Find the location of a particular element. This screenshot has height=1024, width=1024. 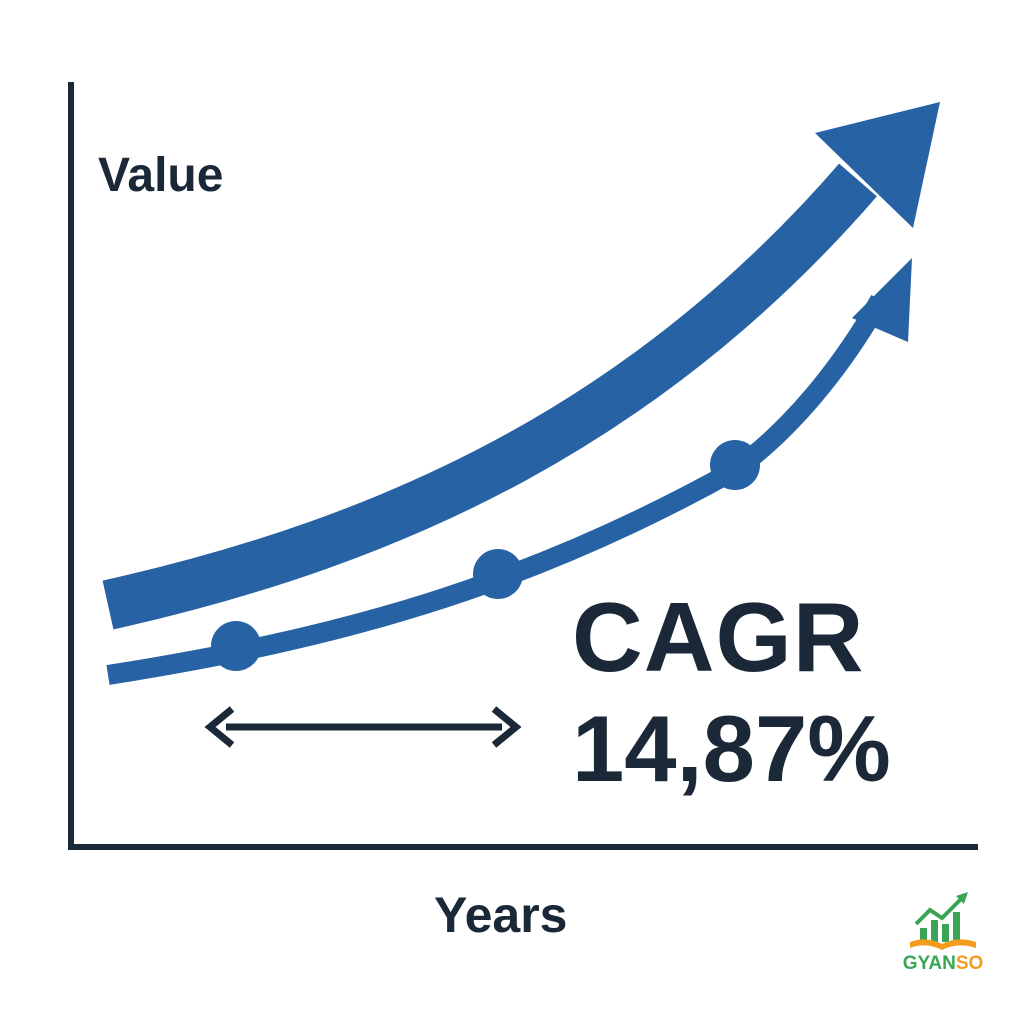

growth-arrow-head is located at coordinates (877, 165).